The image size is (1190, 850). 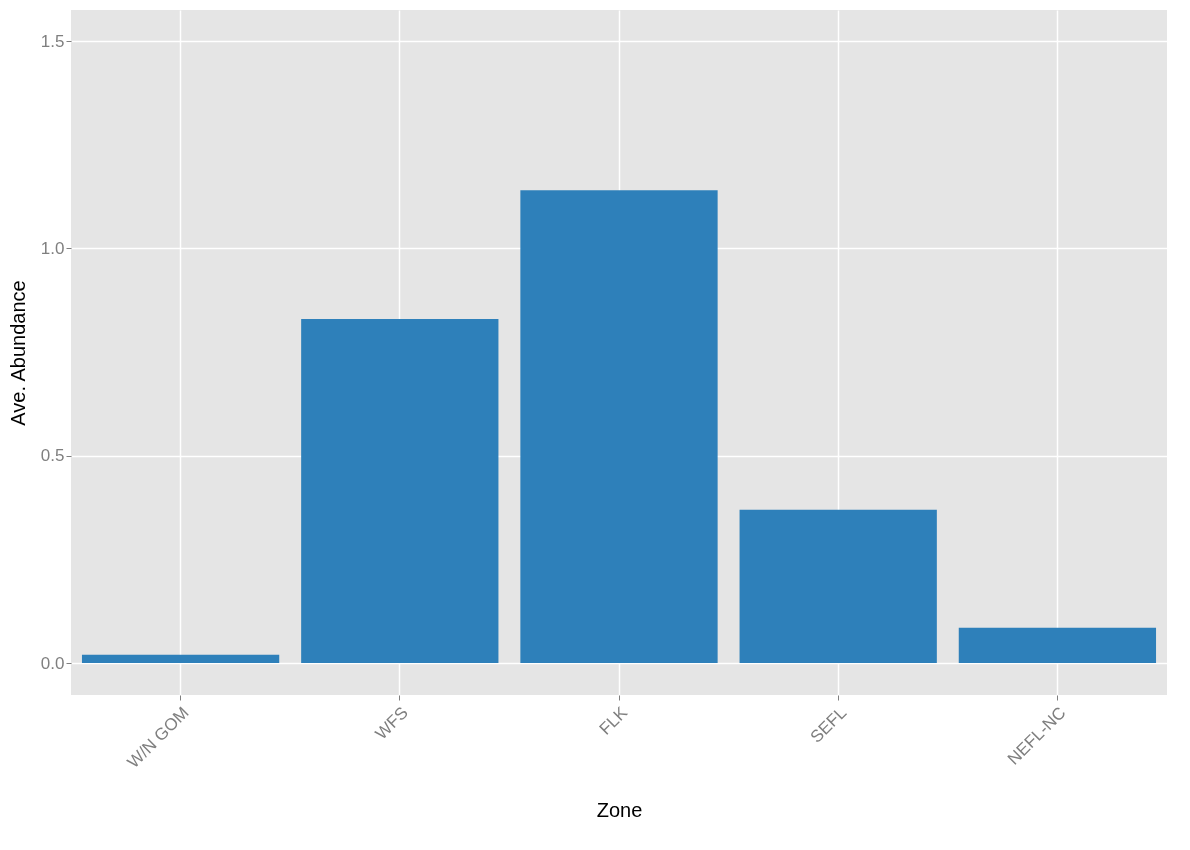 What do you see at coordinates (17, 353) in the screenshot?
I see `y-axis-title: Ave. Abundance` at bounding box center [17, 353].